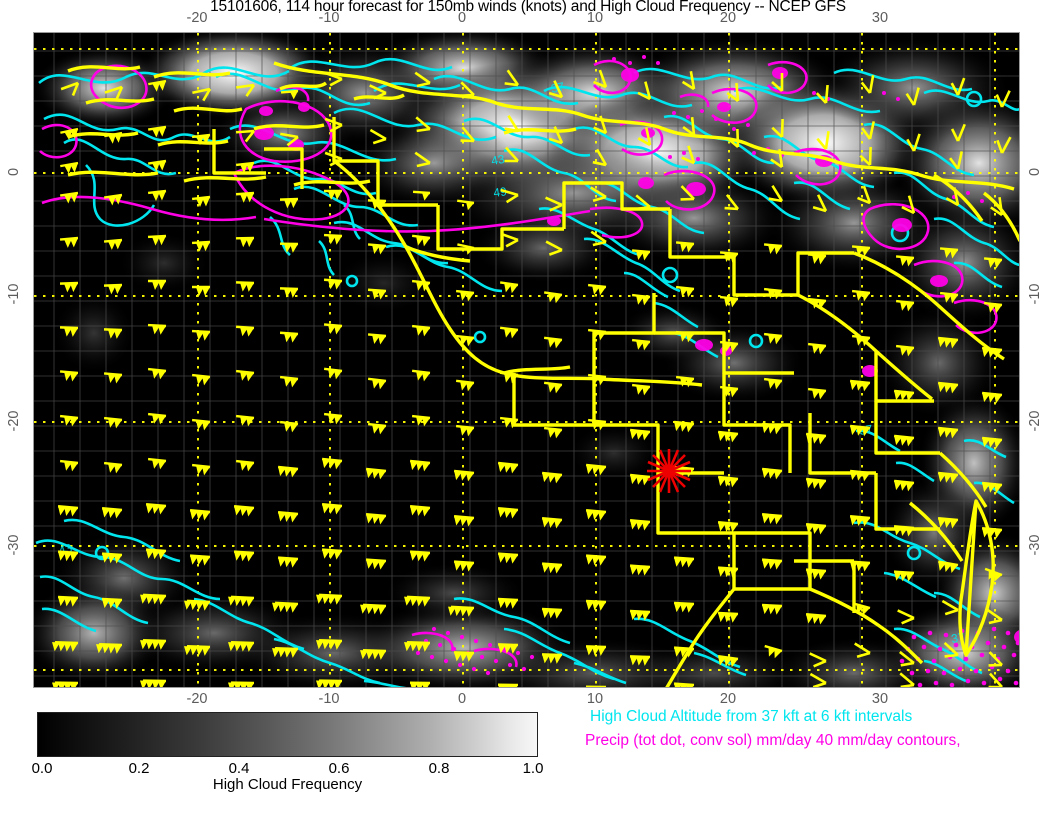 This screenshot has width=1056, height=816. What do you see at coordinates (139, 768) in the screenshot?
I see `colorbar-tick-1: 0.2` at bounding box center [139, 768].